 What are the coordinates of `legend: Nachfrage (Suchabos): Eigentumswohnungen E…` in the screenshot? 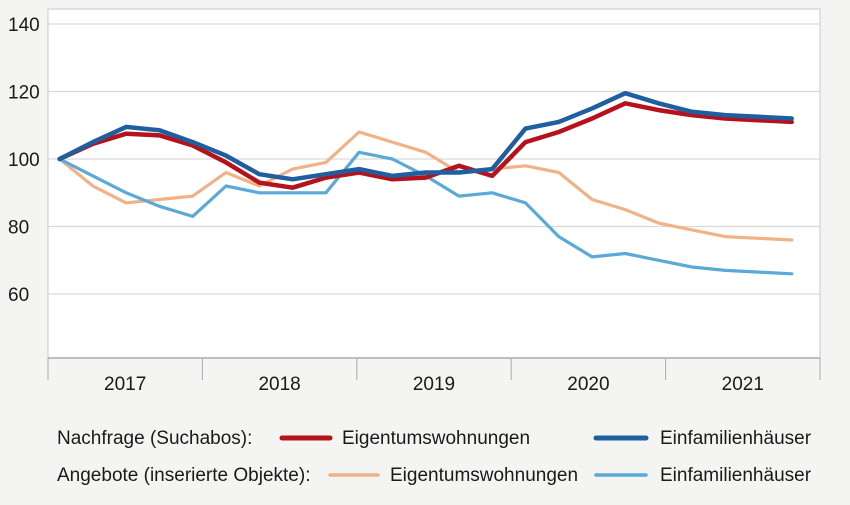 It's located at (434, 457).